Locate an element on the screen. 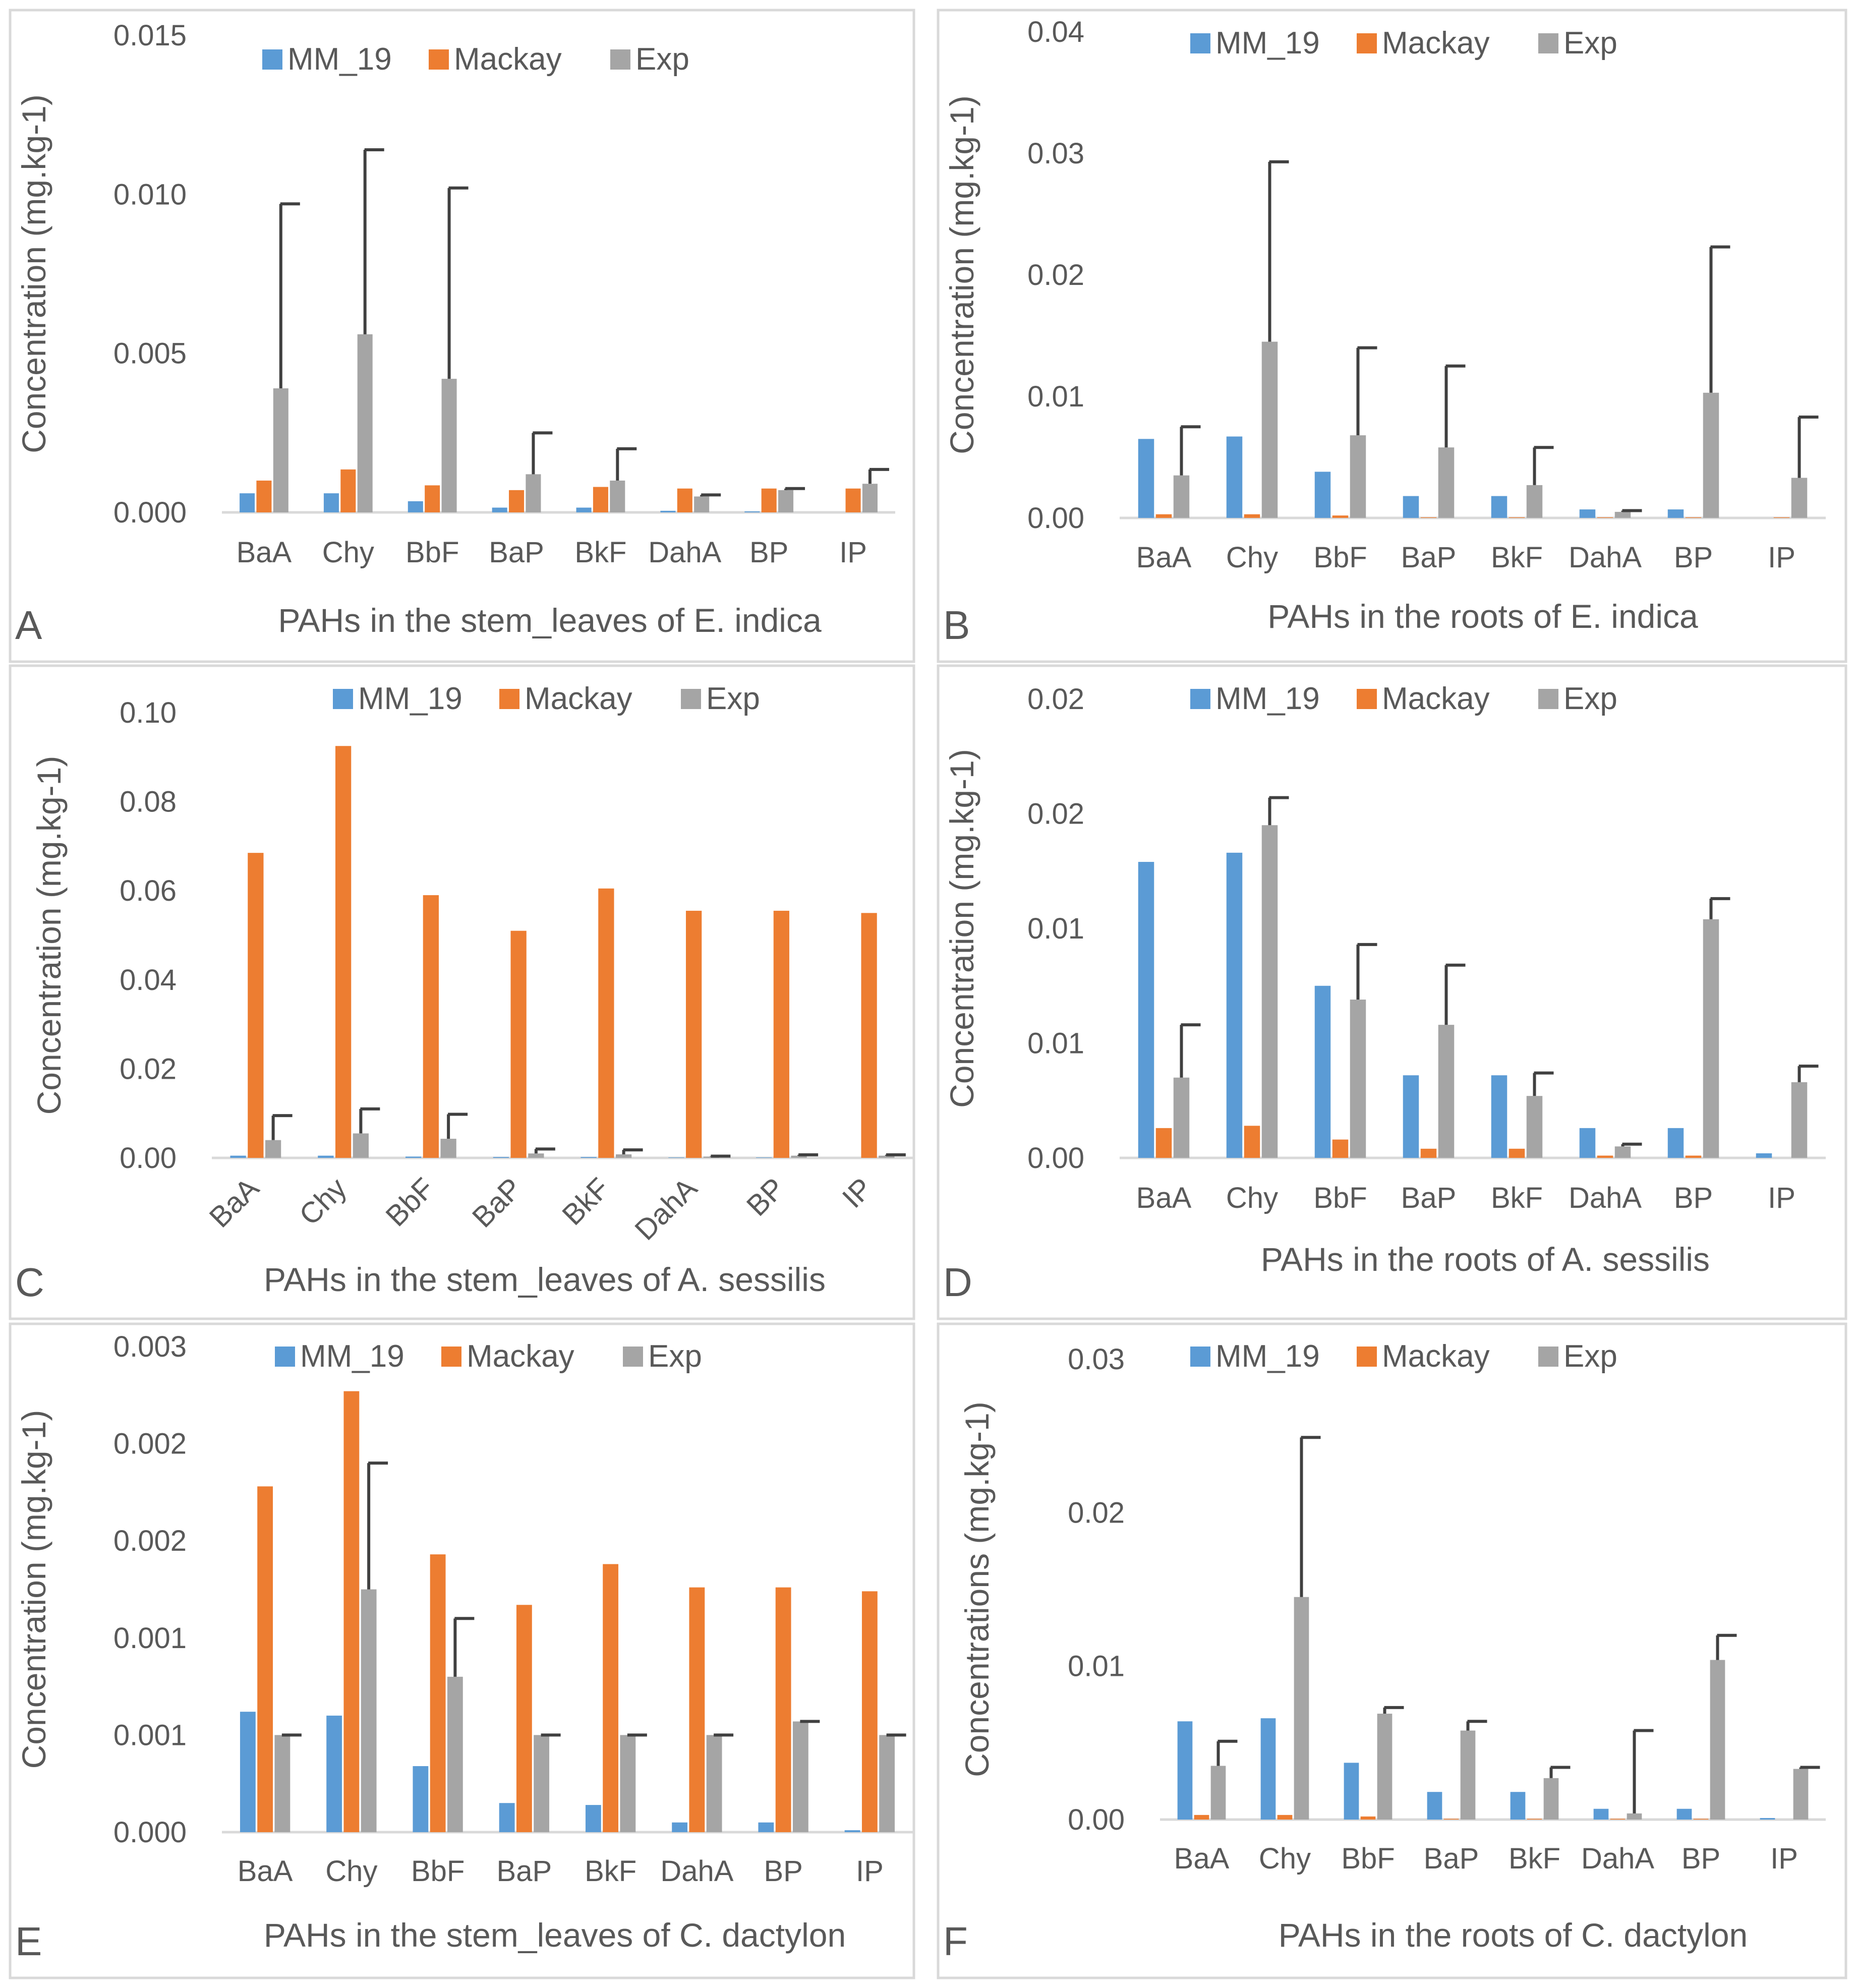 This screenshot has height=1988, width=1856. y-tick-label: 0.04 is located at coordinates (1055, 32).